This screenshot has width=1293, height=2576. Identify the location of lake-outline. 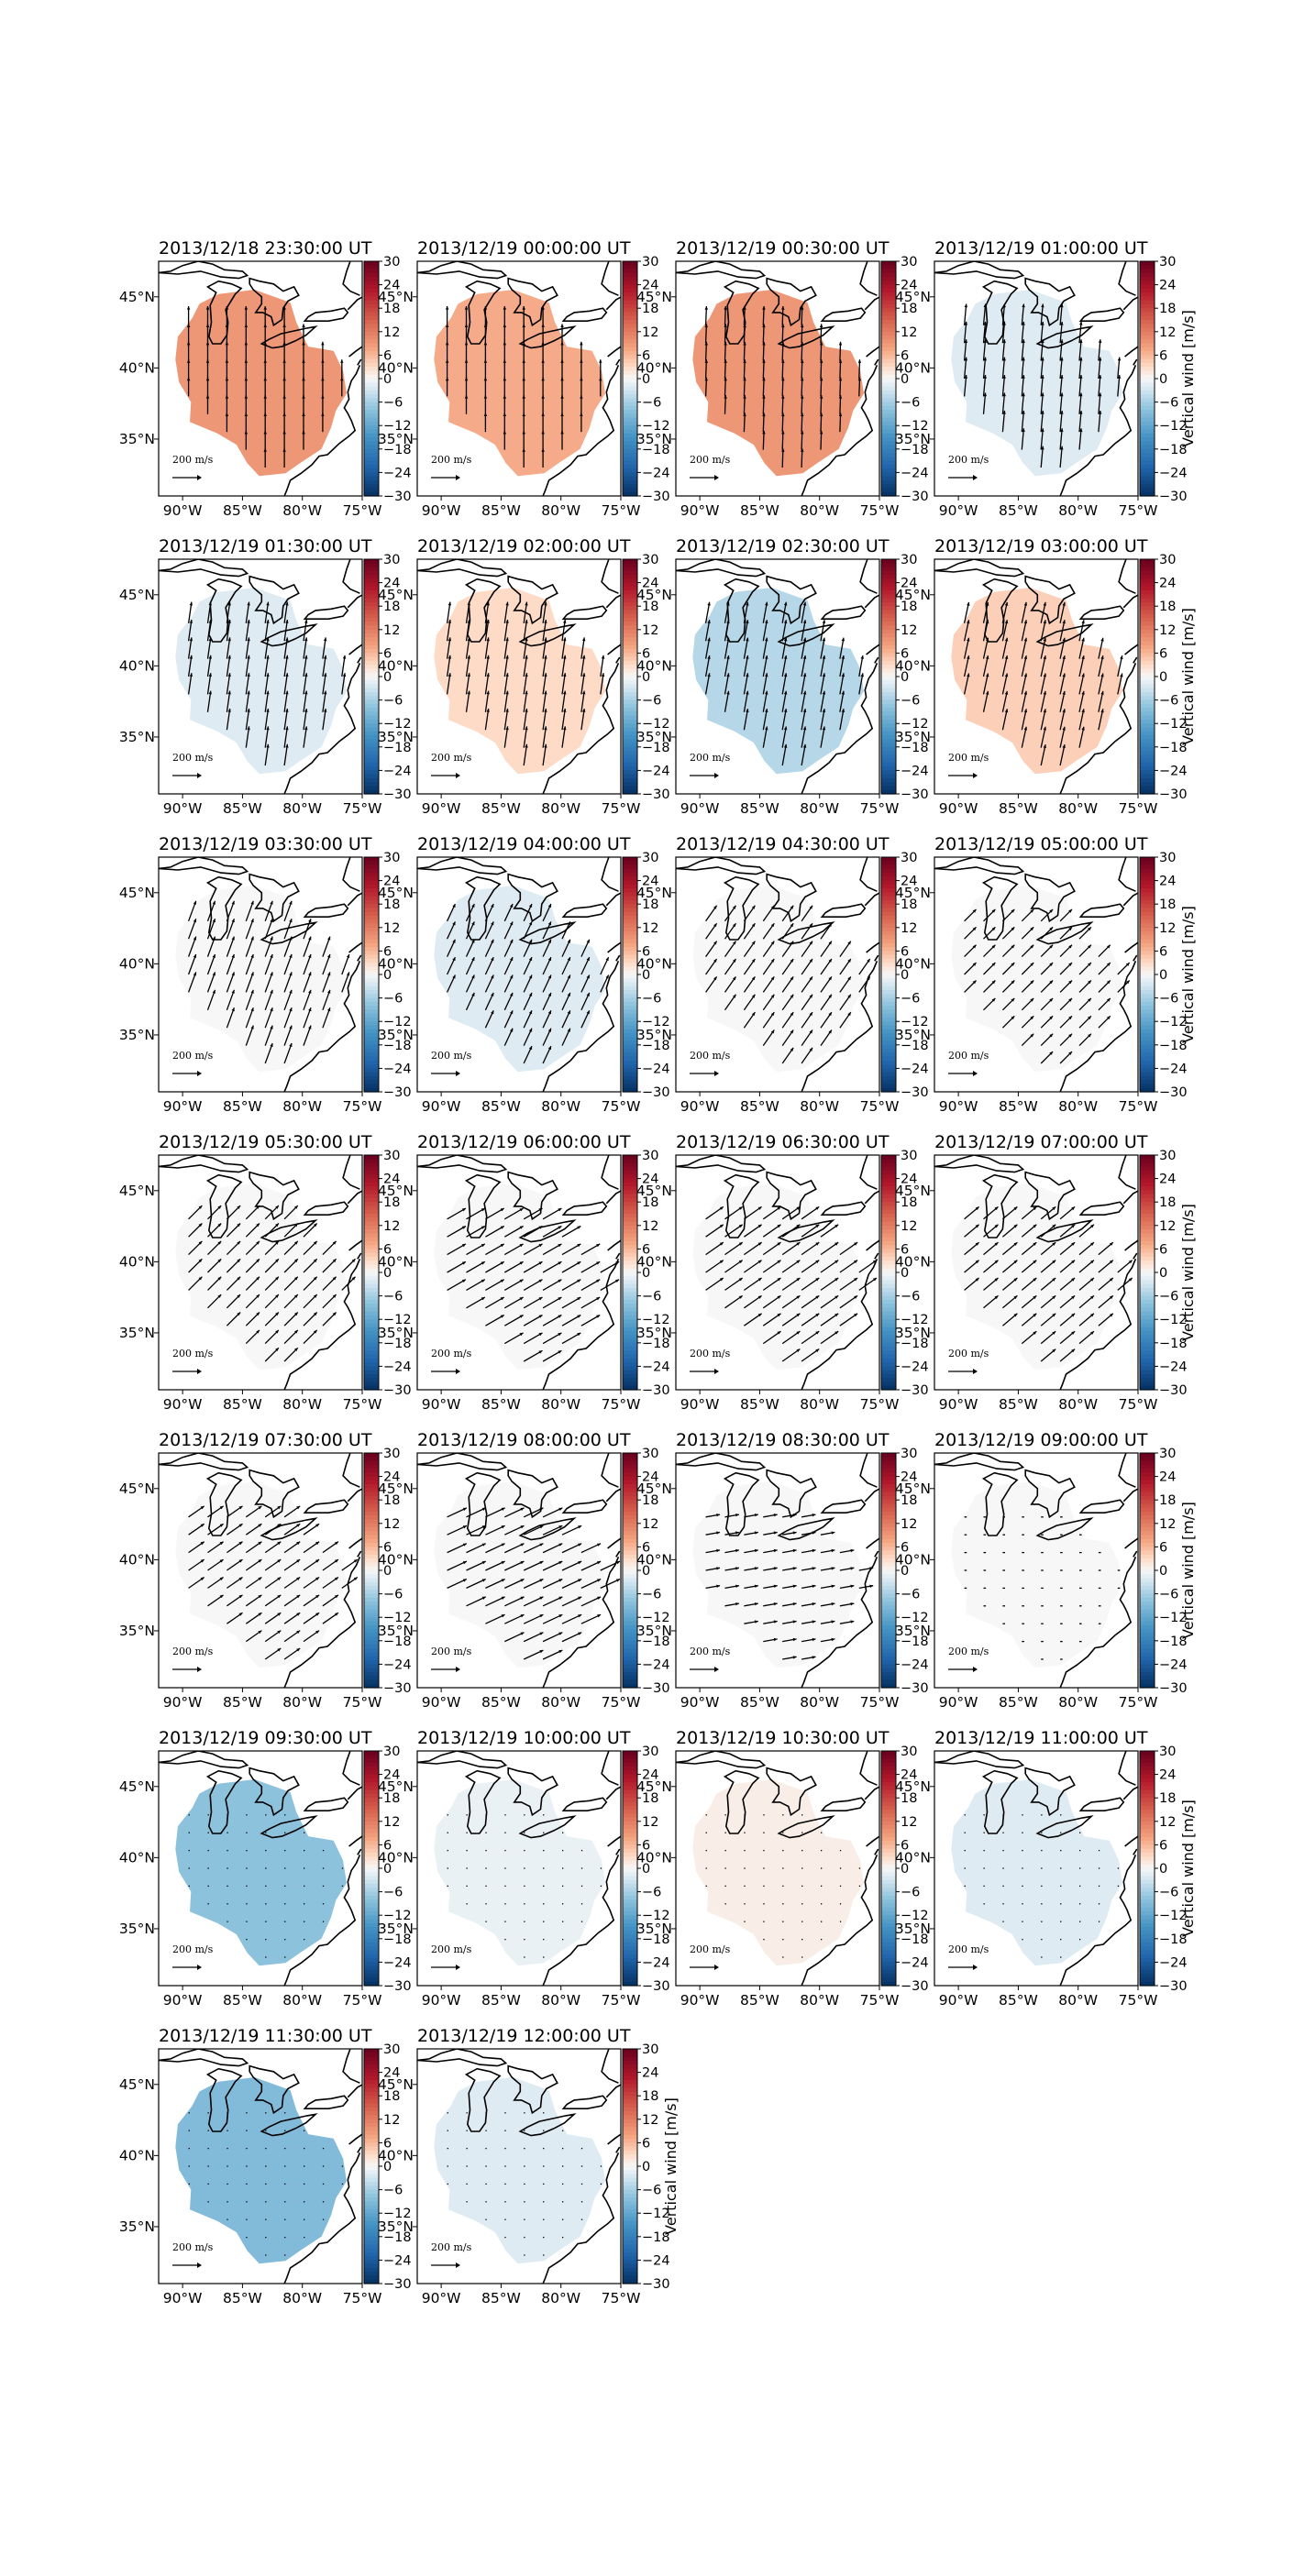
(289, 337).